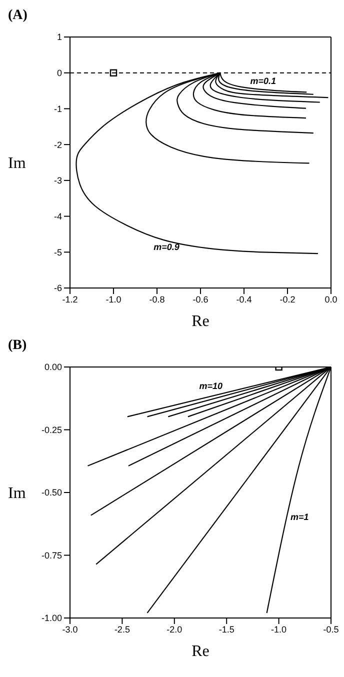 The width and height of the screenshot is (344, 677). What do you see at coordinates (51, 429) in the screenshot?
I see `y-tick-label: -0.25` at bounding box center [51, 429].